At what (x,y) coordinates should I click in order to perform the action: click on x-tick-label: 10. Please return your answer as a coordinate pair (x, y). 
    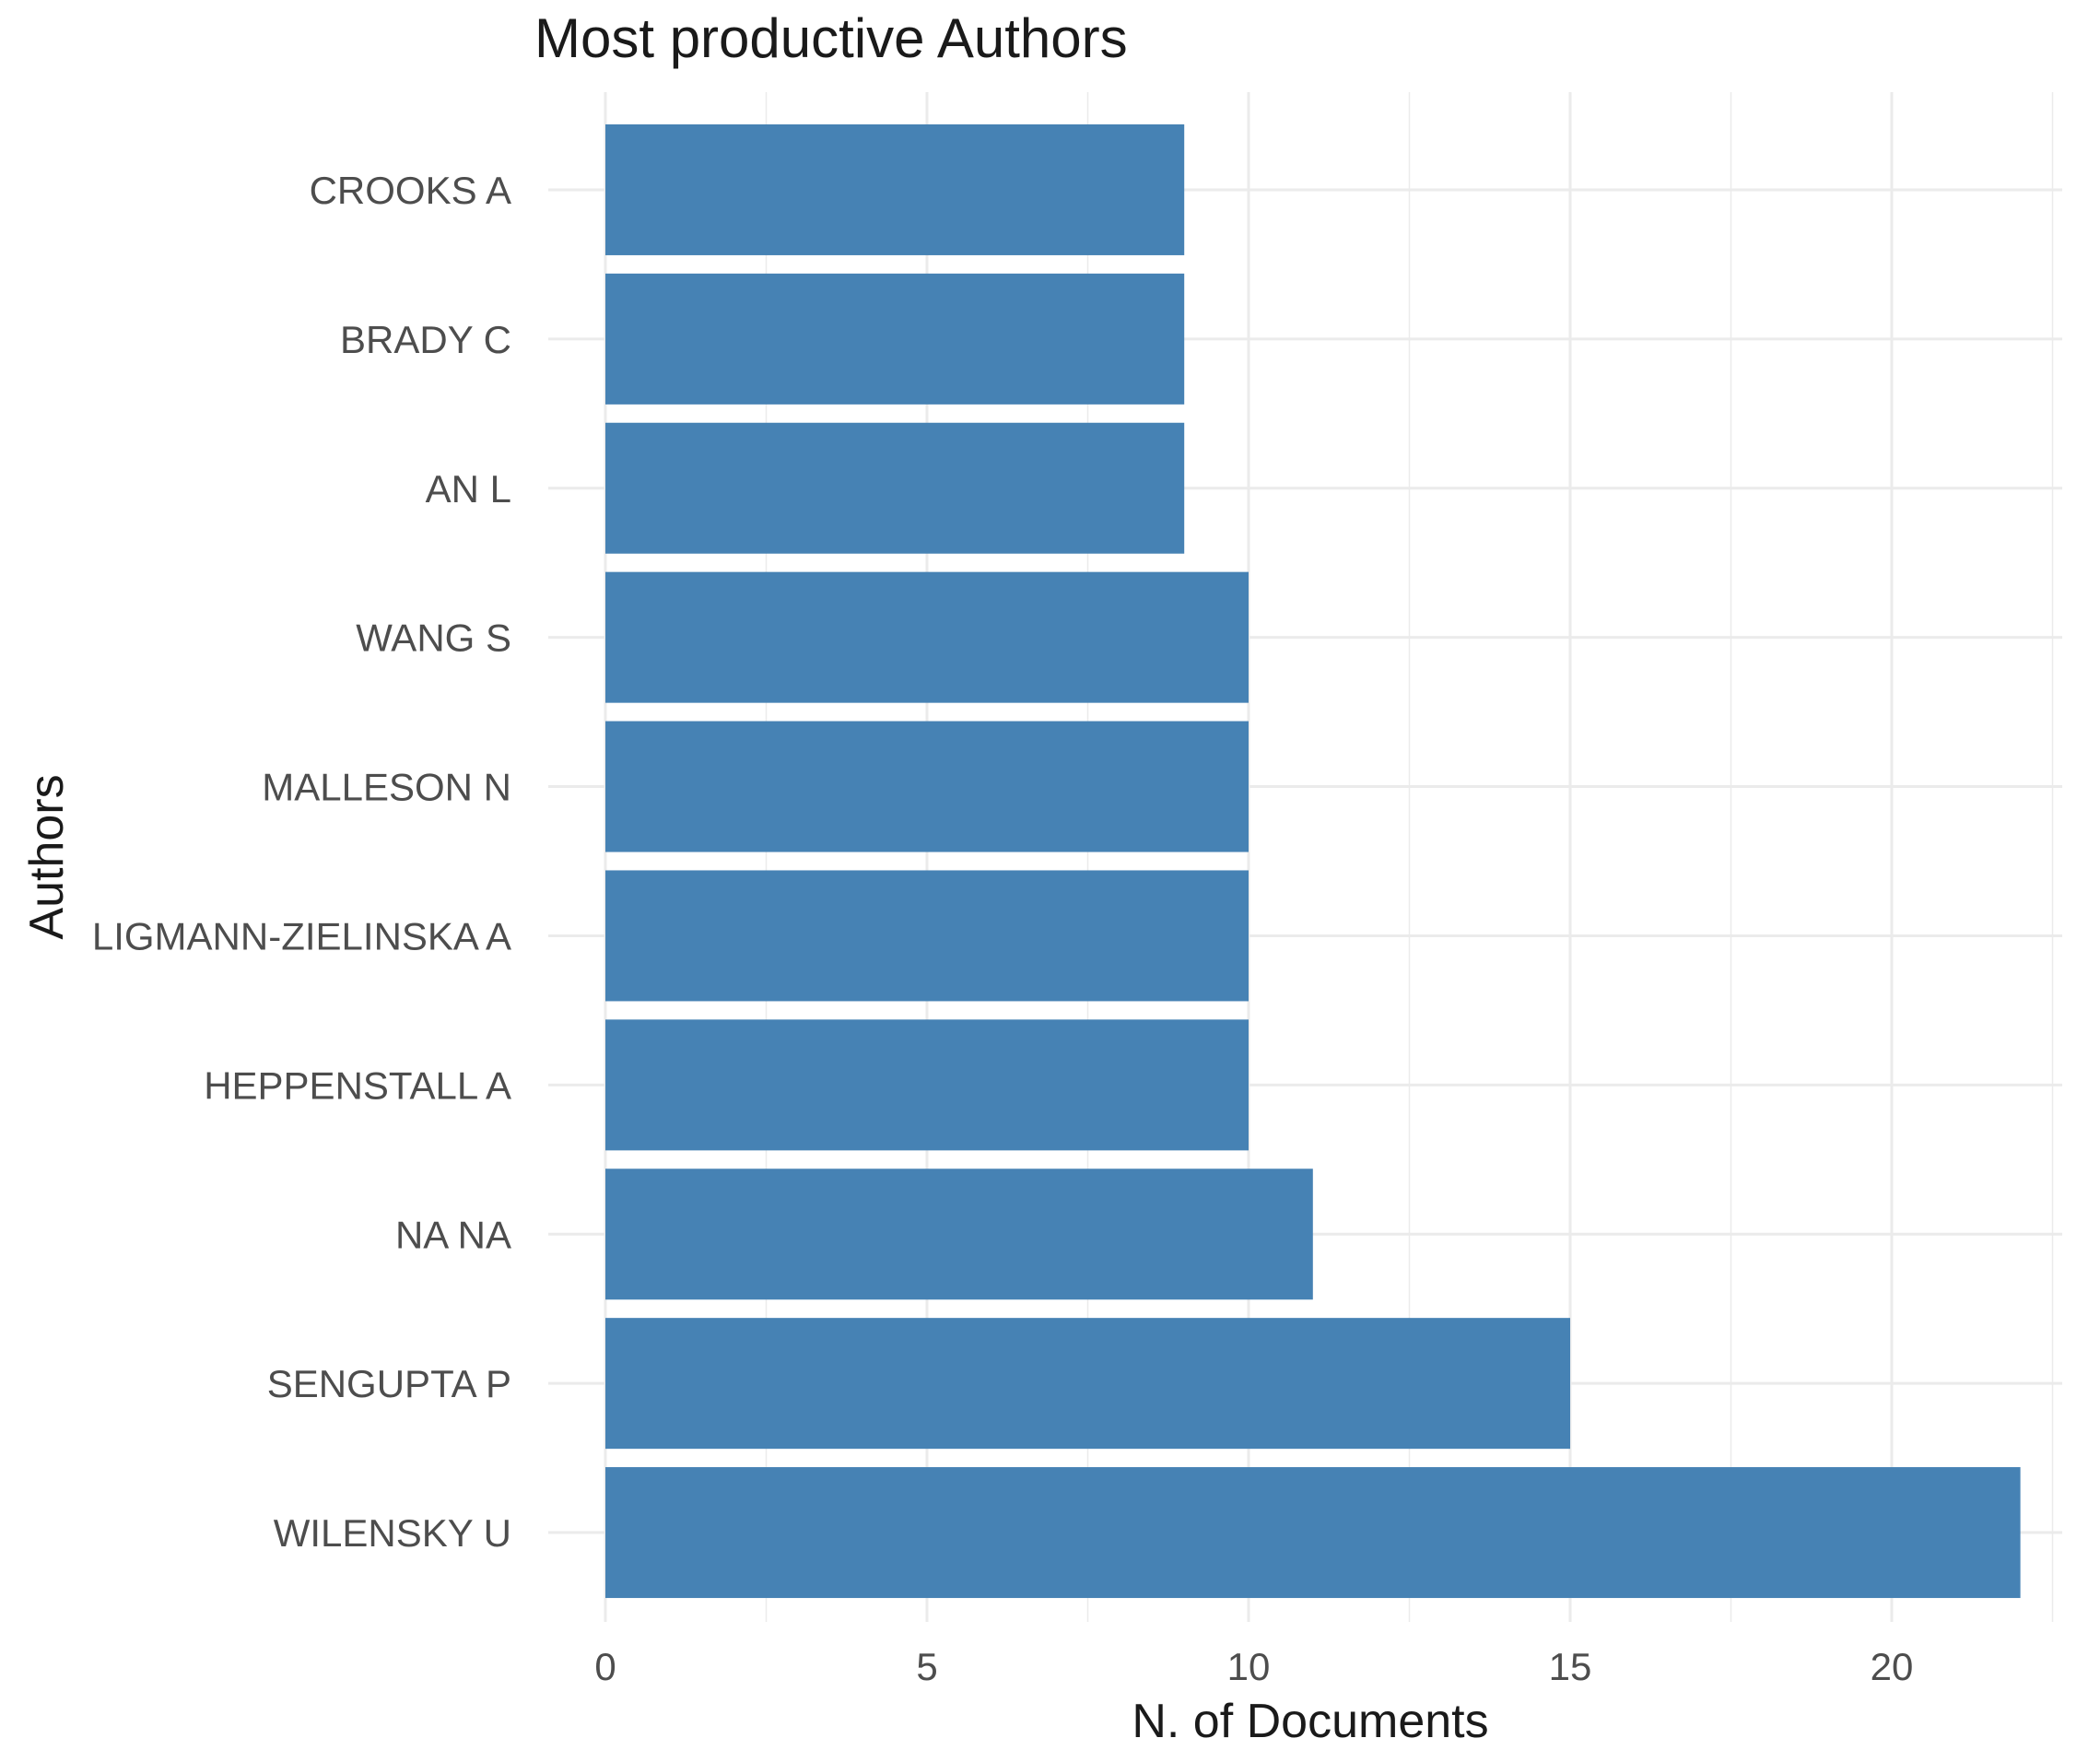
    Looking at the image, I should click on (1249, 1666).